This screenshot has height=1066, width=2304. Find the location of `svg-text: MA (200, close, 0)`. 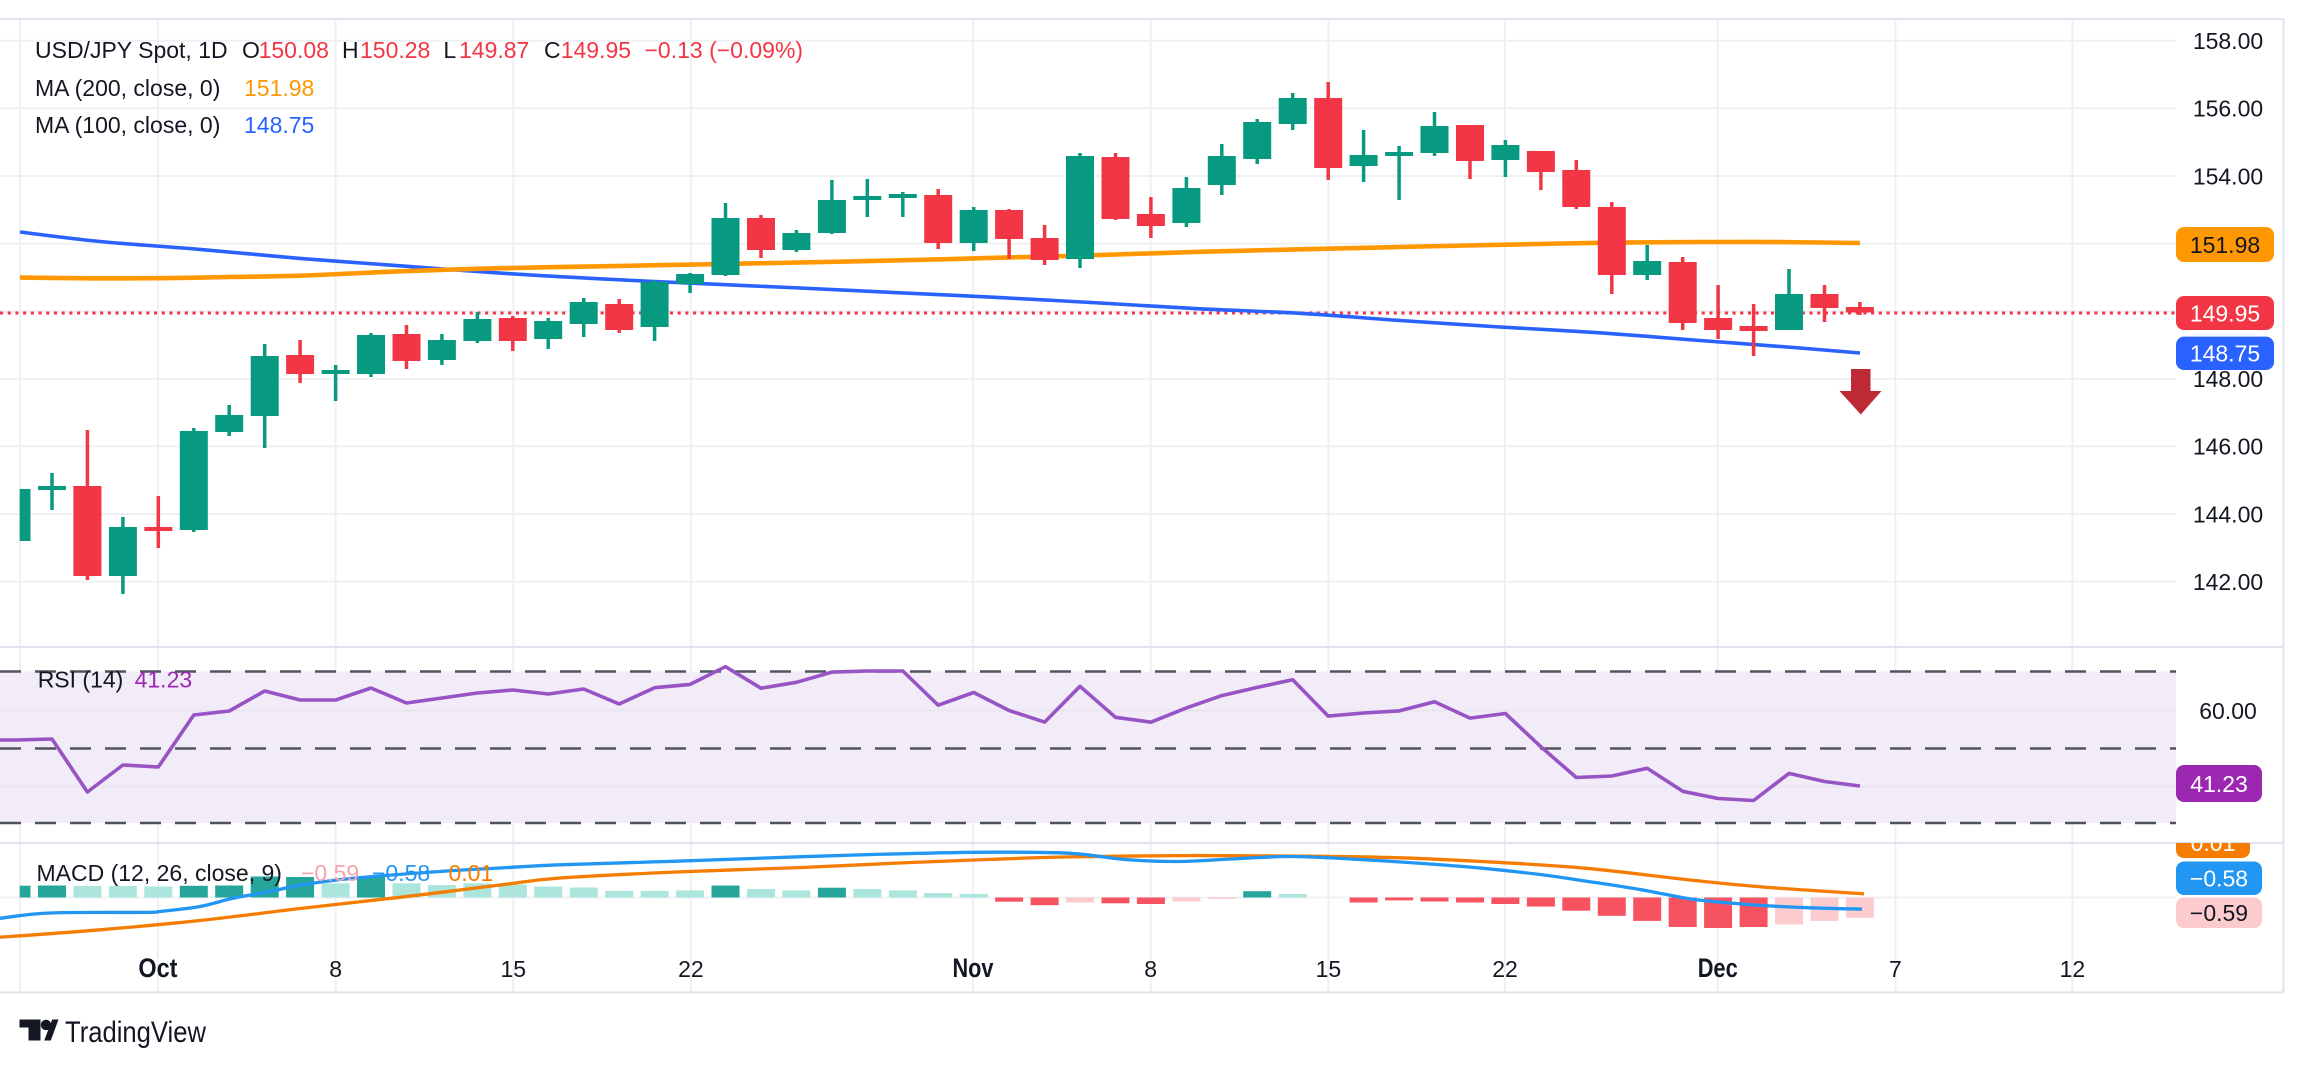

svg-text: MA (200, close, 0) is located at coordinates (127, 88).